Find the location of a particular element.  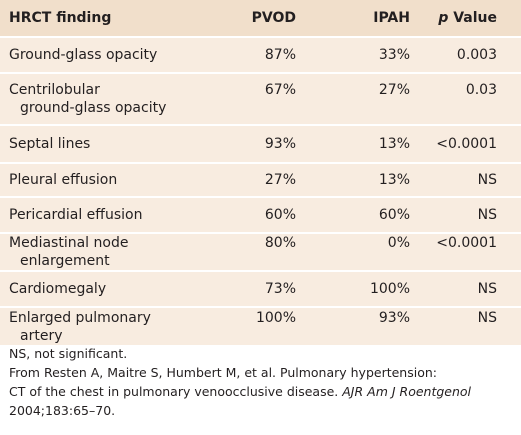

finding-line: artery is located at coordinates (41, 336).